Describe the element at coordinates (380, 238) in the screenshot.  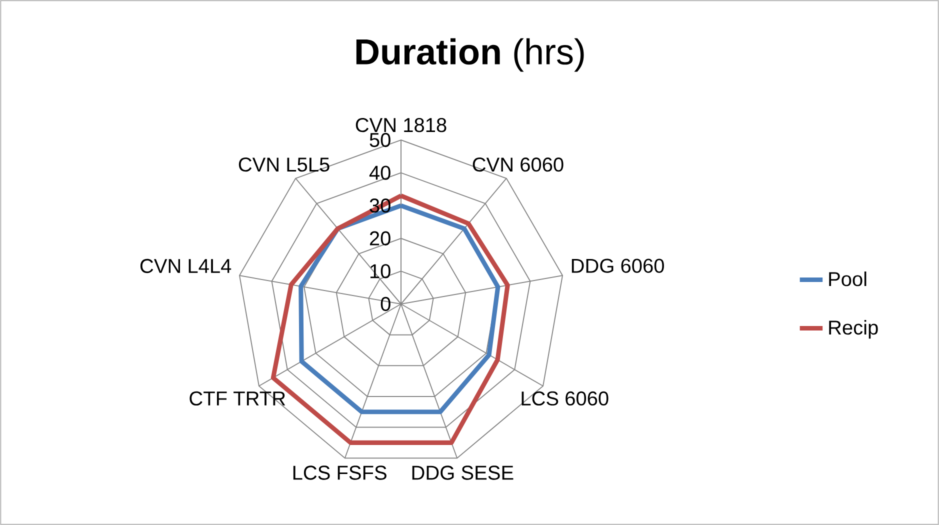
I see `y-tick-label: 20` at that location.